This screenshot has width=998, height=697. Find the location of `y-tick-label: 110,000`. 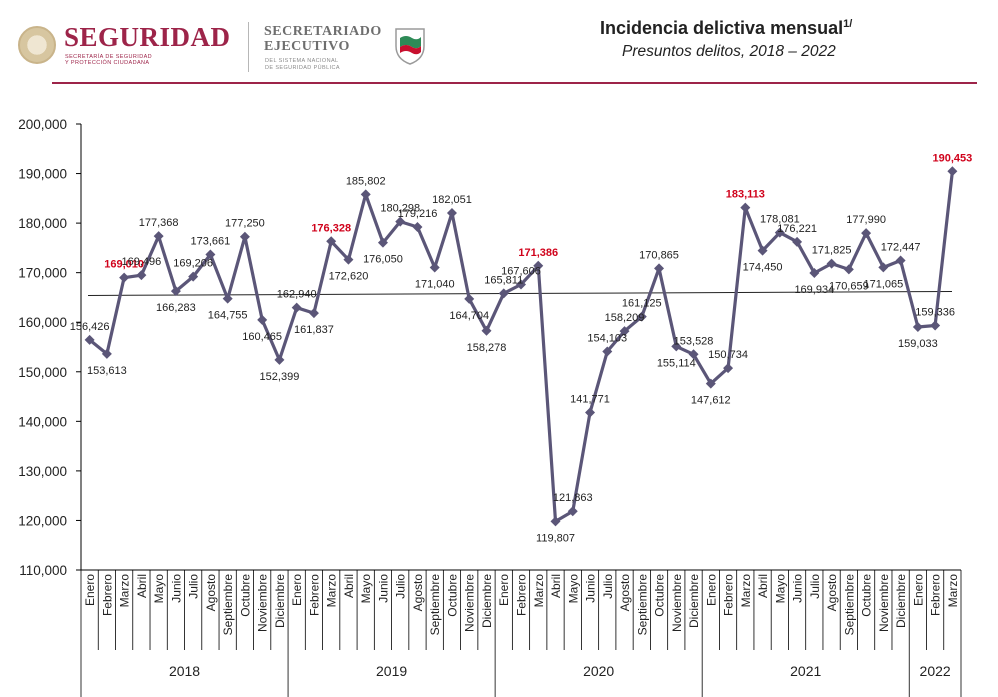

y-tick-label: 110,000 is located at coordinates (43, 570).